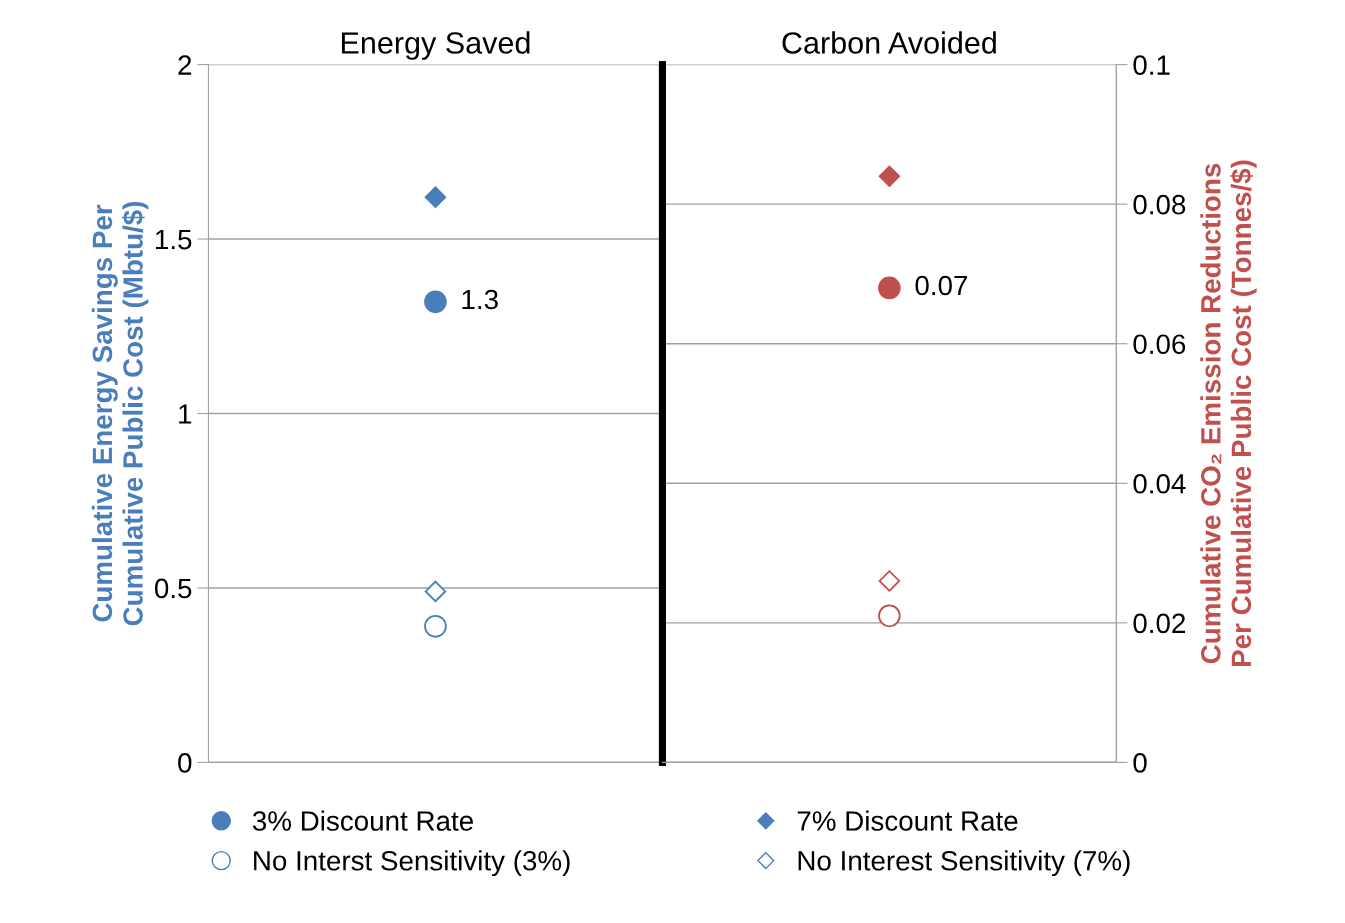  Describe the element at coordinates (174, 240) in the screenshot. I see `y-tick-label: 1.5` at that location.